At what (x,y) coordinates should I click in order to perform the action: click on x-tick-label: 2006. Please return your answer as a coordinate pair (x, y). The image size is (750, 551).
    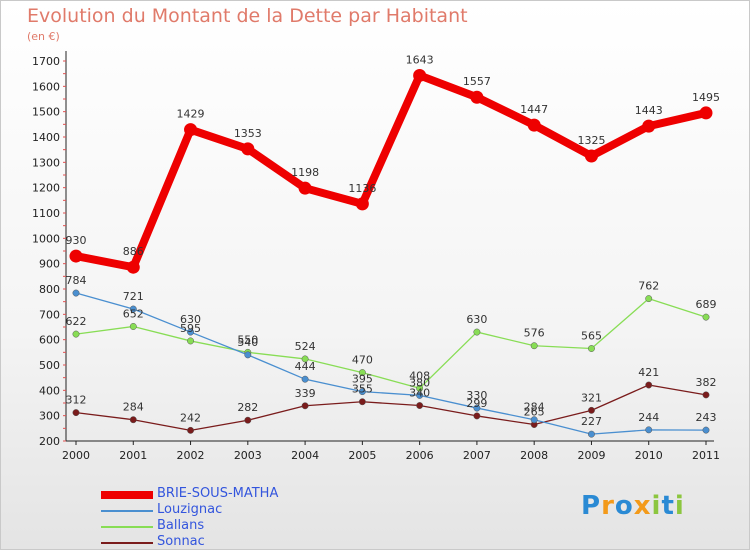
    Looking at the image, I should click on (420, 455).